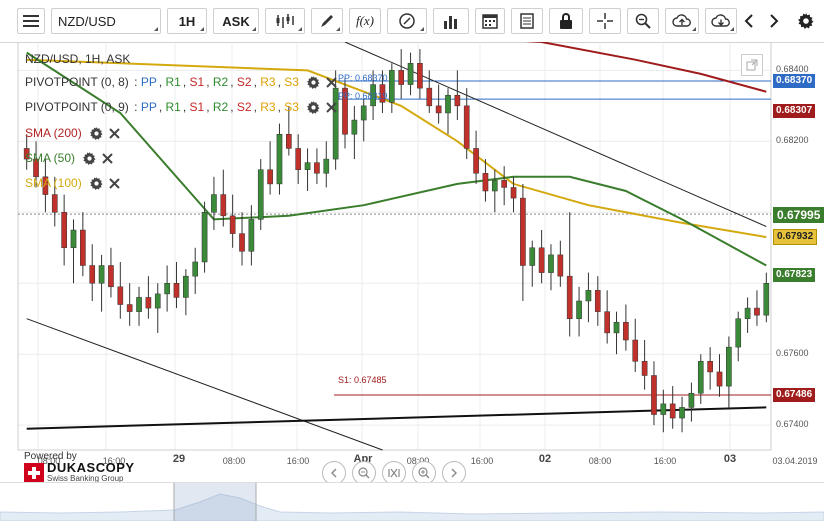 The image size is (824, 521). I want to click on expand-icon, so click(752, 65).